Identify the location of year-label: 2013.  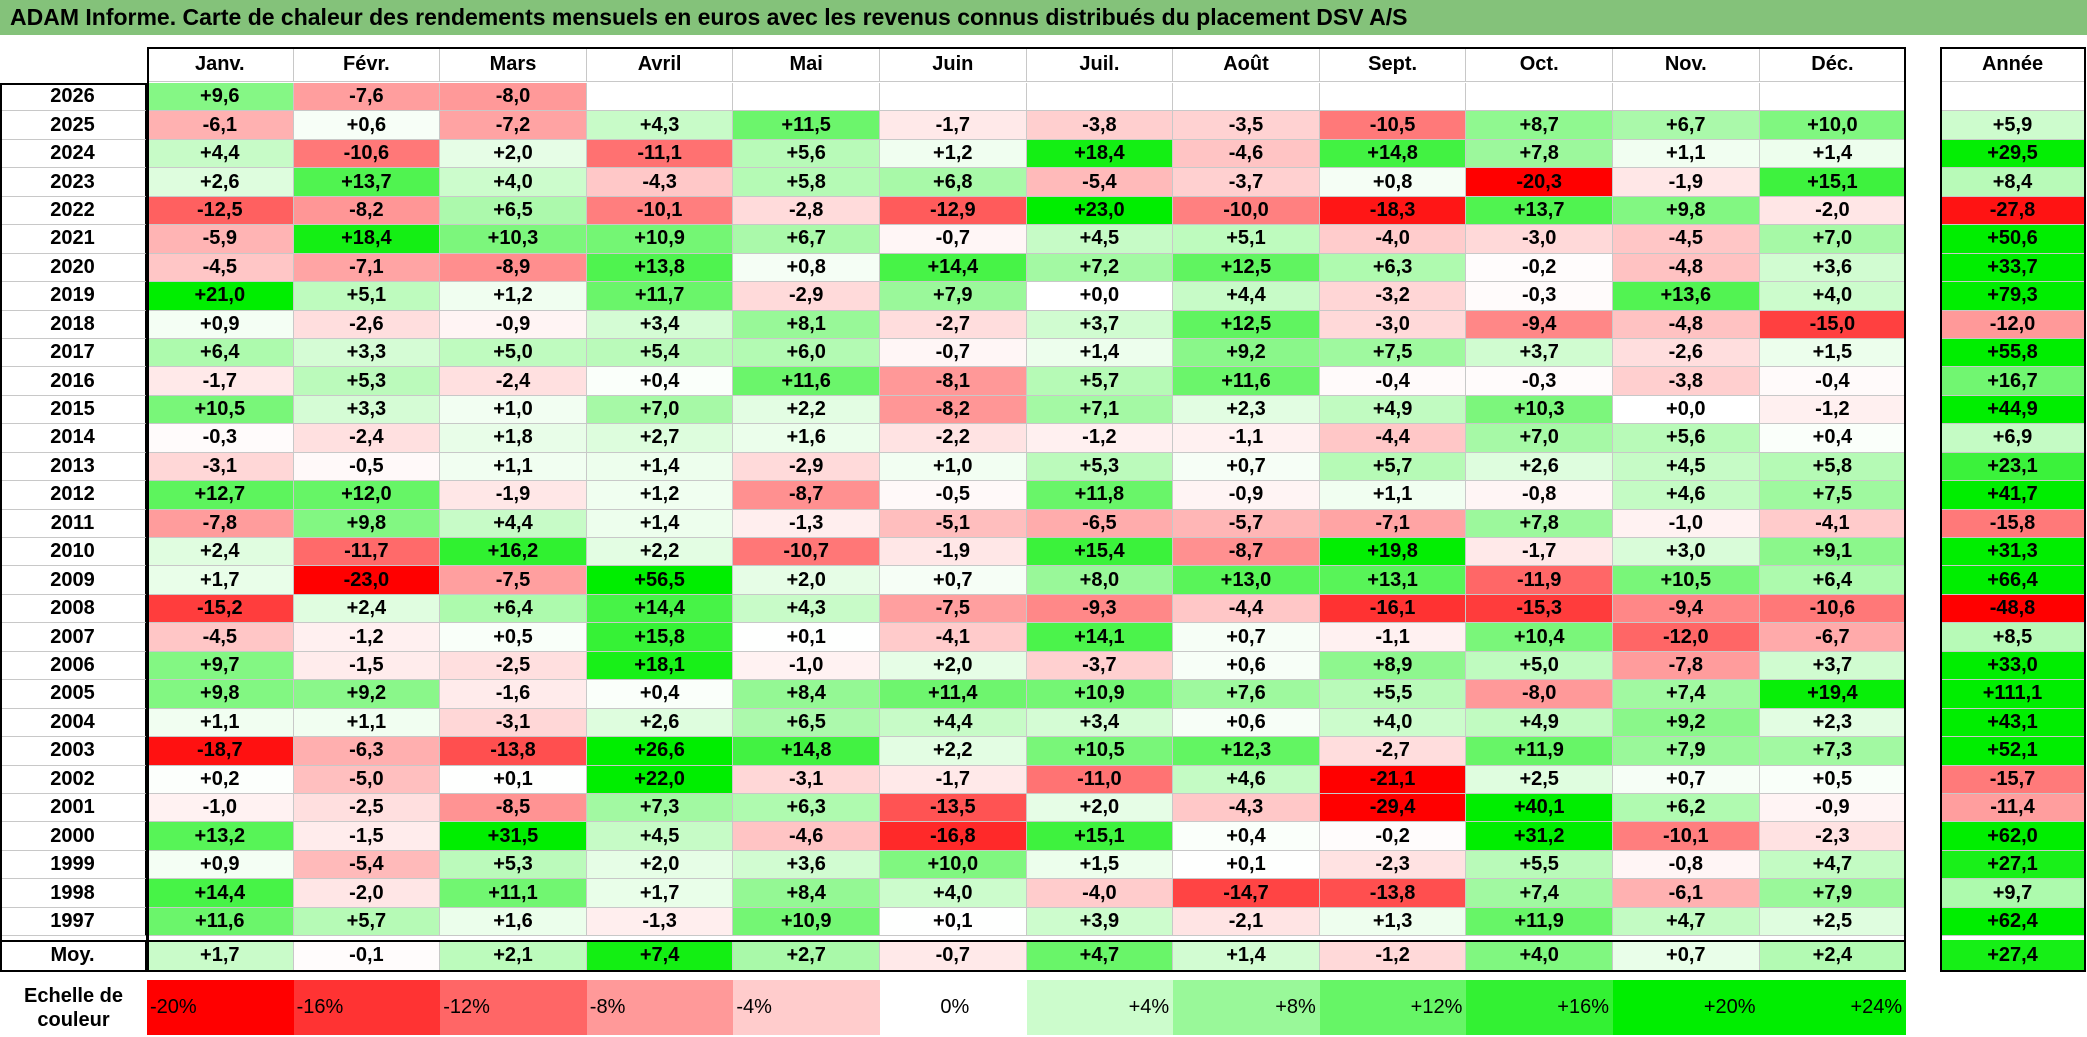
(73, 467).